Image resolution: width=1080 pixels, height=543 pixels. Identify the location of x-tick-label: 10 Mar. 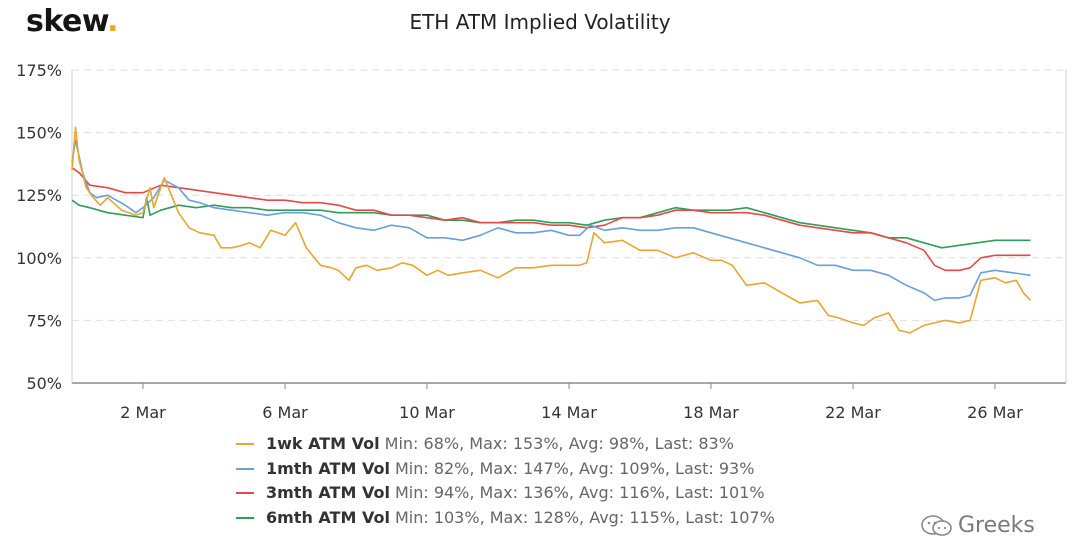
(427, 412).